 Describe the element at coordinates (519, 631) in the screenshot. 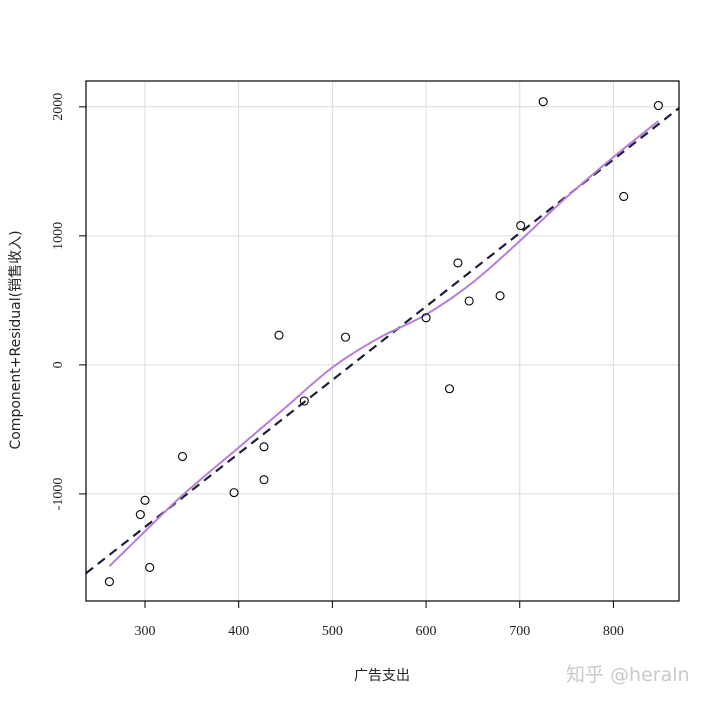

I see `x-tick-label: 700` at that location.